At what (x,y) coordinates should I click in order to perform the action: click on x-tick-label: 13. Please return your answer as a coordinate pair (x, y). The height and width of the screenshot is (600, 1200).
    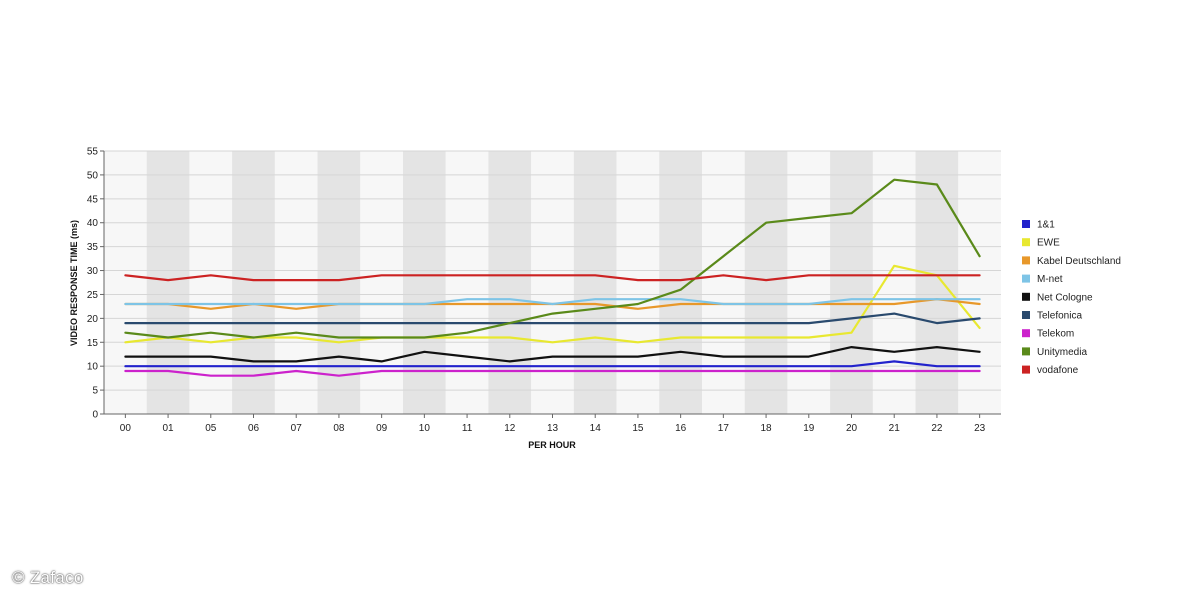
    Looking at the image, I should click on (553, 428).